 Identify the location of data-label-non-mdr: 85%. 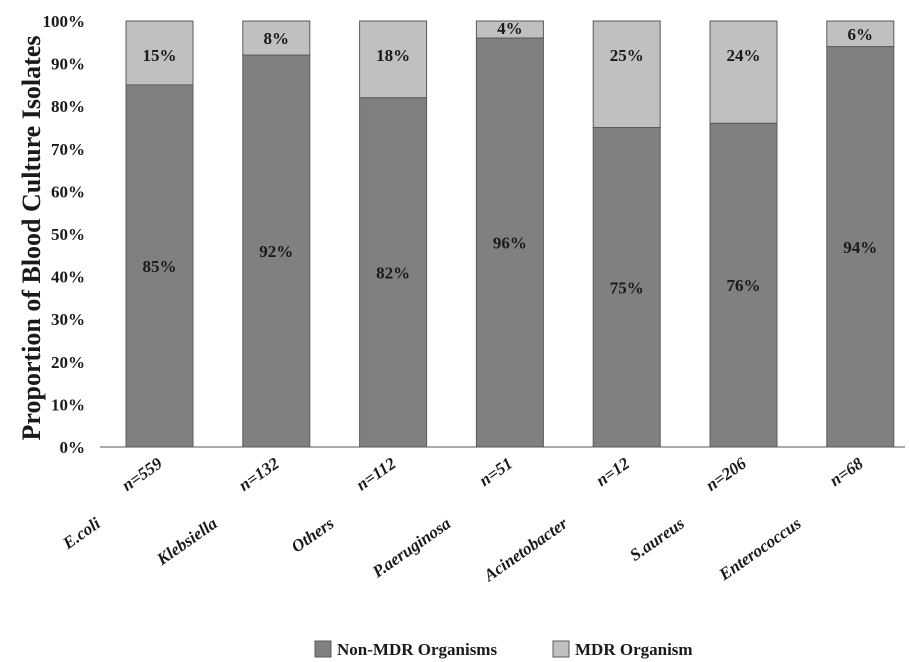
(160, 266).